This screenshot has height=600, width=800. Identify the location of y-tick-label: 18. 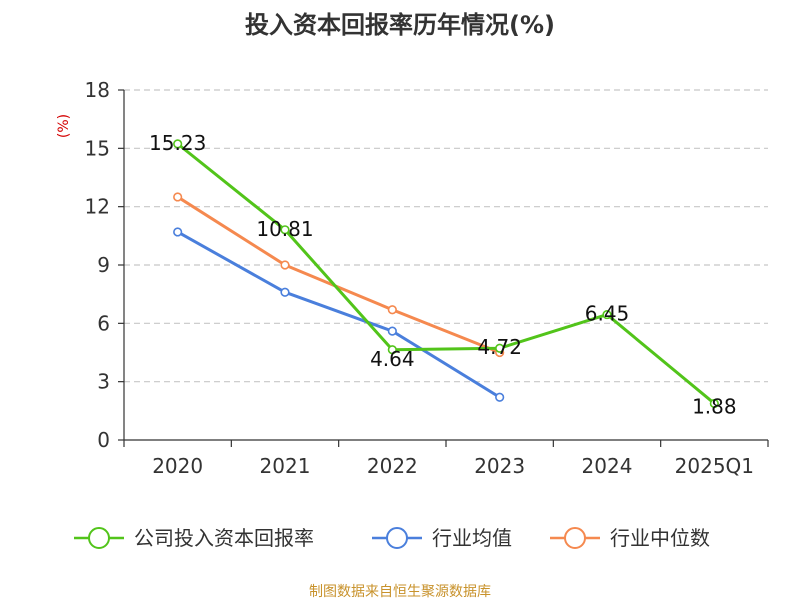
(97, 90).